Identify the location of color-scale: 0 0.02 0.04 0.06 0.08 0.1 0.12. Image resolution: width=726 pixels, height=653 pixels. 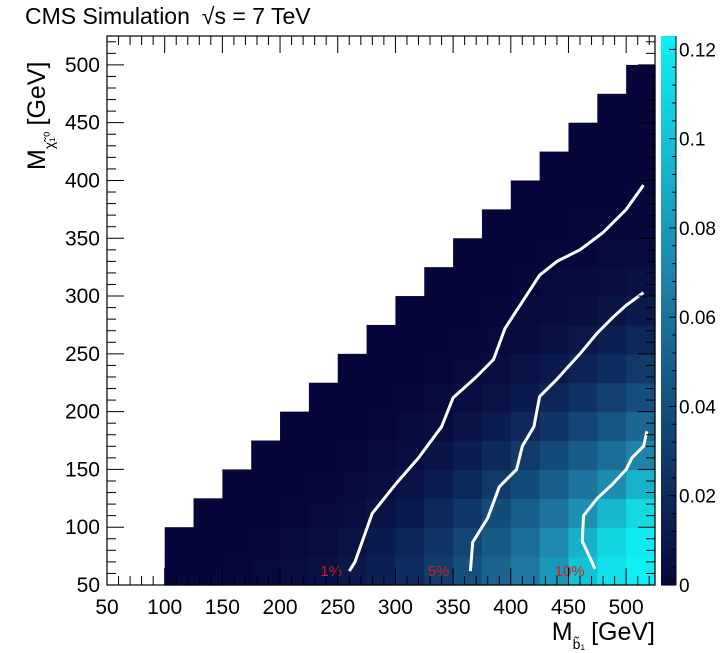
(688, 316).